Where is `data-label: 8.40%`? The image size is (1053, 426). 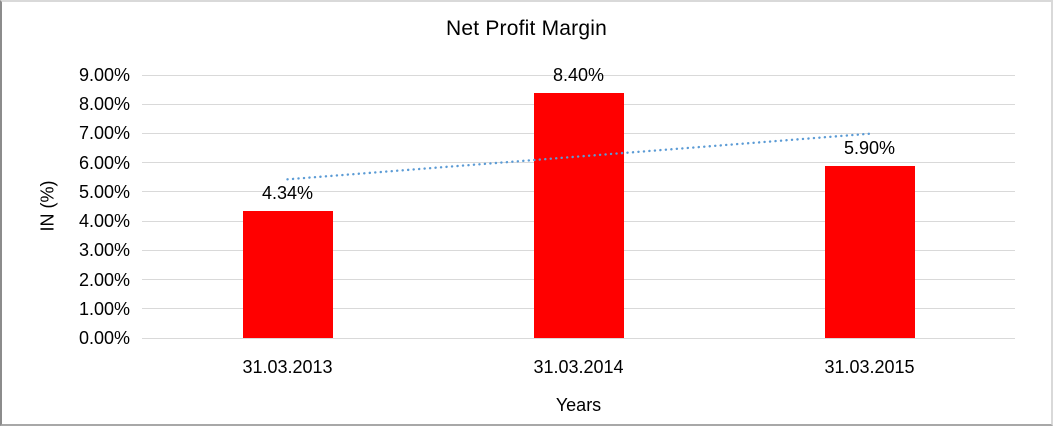
data-label: 8.40% is located at coordinates (578, 74).